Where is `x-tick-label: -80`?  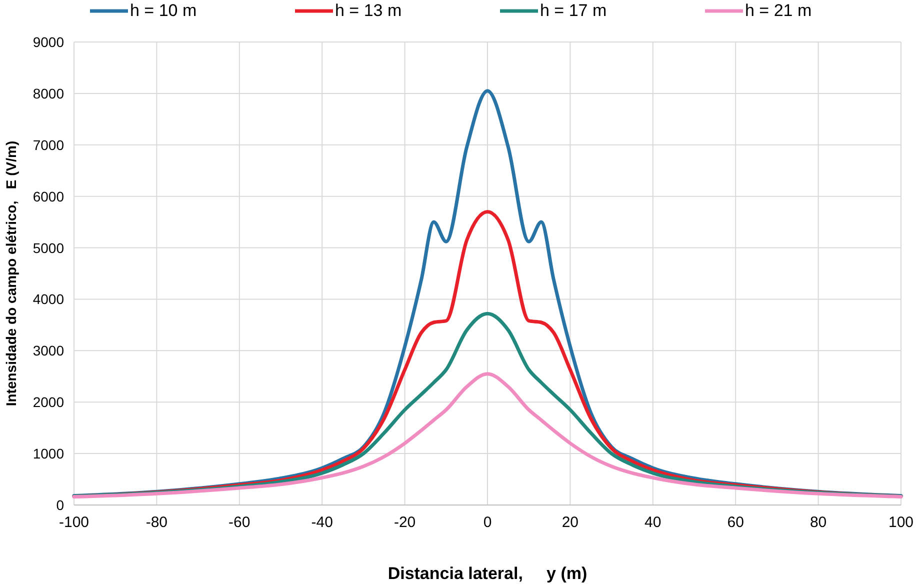
x-tick-label: -80 is located at coordinates (157, 522).